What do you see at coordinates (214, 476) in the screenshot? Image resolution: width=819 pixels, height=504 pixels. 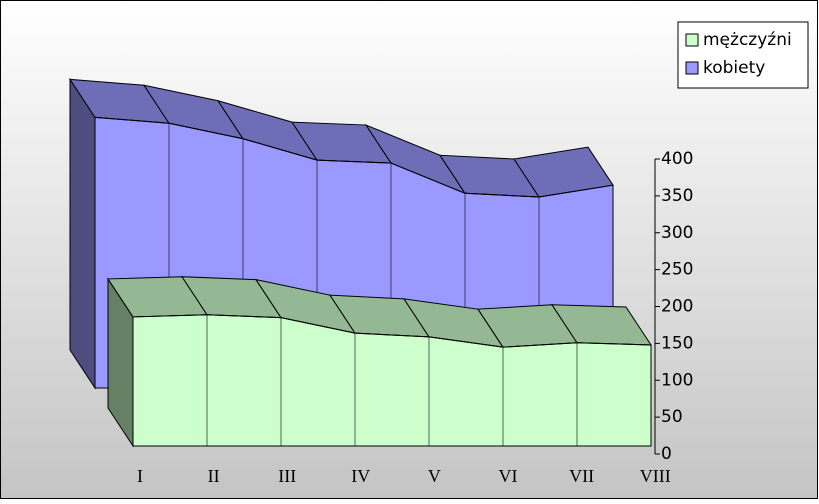 I see `x-tick-label: II` at bounding box center [214, 476].